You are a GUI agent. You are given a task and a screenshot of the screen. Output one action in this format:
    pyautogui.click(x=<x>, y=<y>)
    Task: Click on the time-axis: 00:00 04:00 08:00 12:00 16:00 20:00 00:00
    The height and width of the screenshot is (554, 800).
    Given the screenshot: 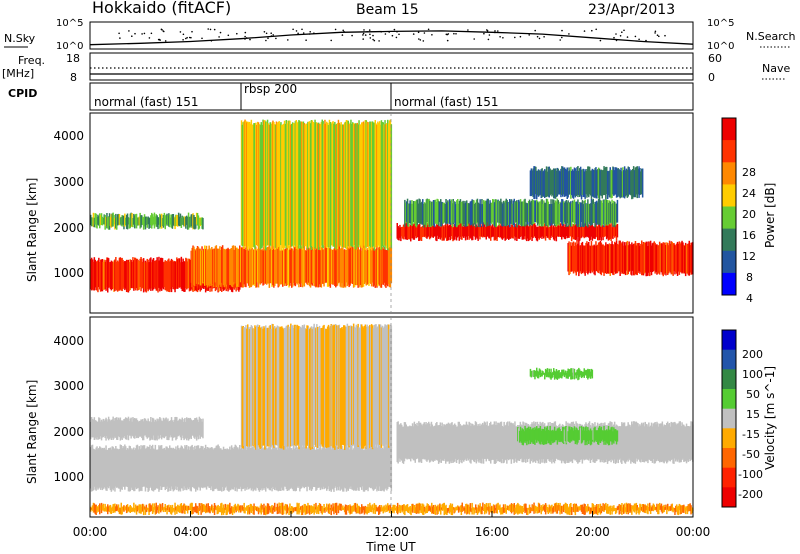 What is the action you would take?
    pyautogui.click(x=391, y=525)
    